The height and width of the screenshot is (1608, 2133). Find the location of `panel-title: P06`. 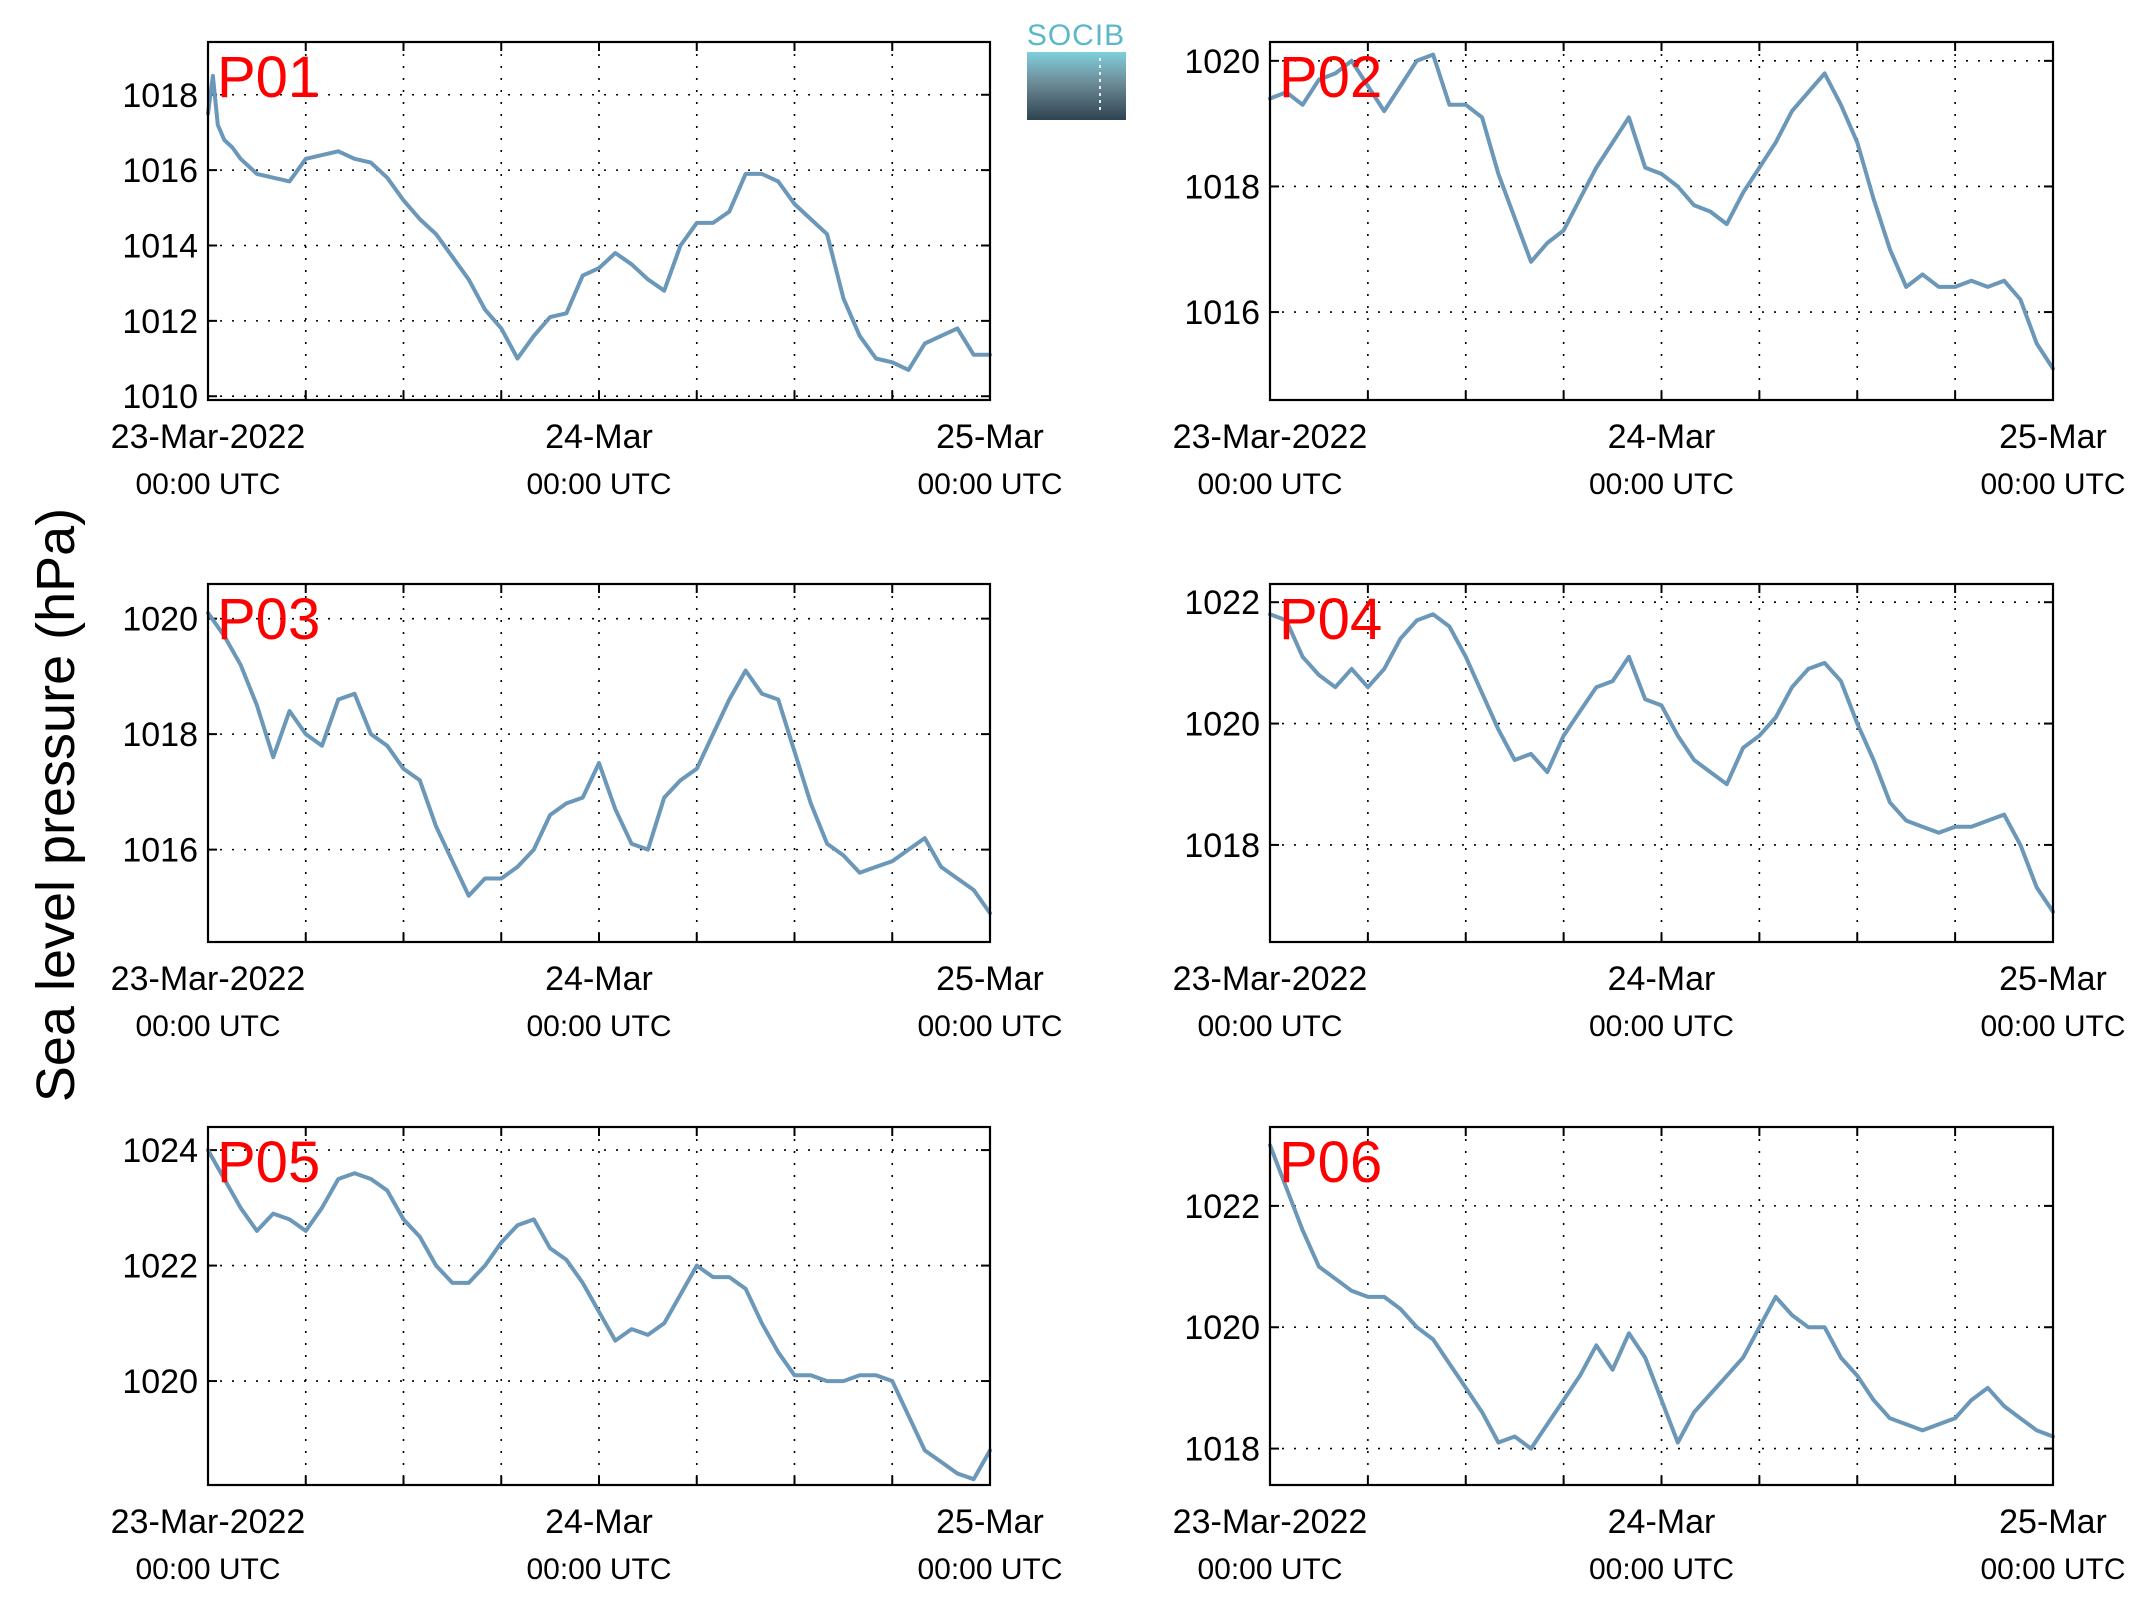

panel-title: P06 is located at coordinates (1330, 1162).